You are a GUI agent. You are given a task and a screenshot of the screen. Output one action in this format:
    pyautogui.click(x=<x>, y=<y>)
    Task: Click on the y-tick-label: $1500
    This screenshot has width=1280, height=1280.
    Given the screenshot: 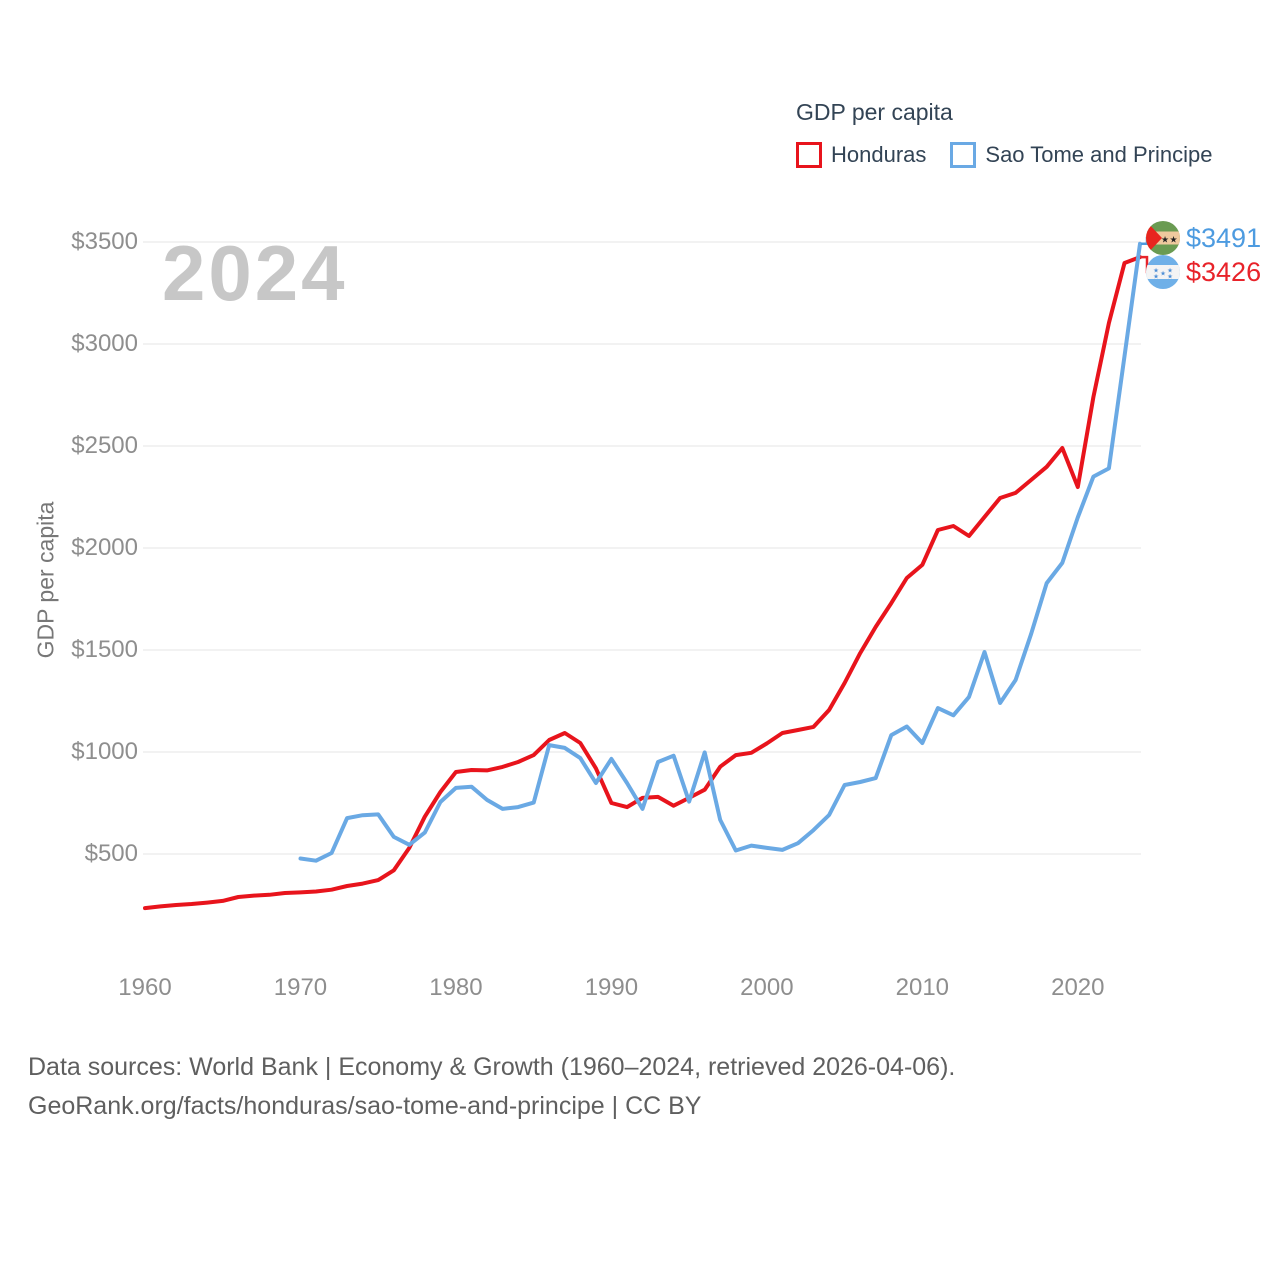 What is the action you would take?
    pyautogui.click(x=104, y=649)
    